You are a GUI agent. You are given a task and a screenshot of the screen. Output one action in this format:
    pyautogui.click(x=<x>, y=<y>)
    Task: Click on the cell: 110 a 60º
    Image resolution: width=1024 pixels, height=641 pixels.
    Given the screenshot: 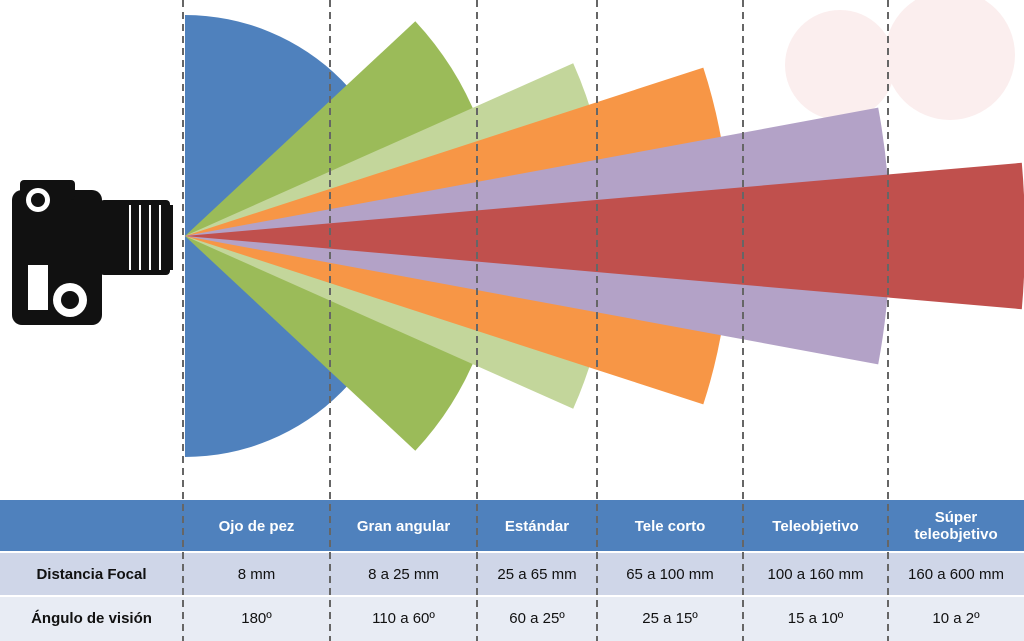 What is the action you would take?
    pyautogui.click(x=403, y=618)
    